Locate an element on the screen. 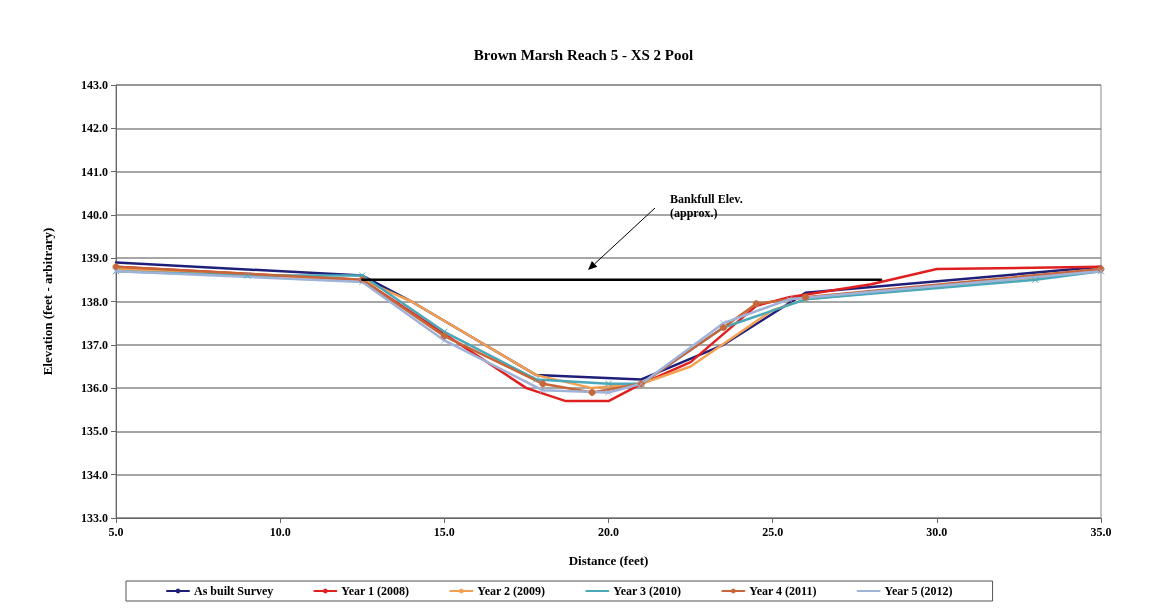 This screenshot has height=615, width=1167. y-tick-label: 138.0 is located at coordinates (94, 301).